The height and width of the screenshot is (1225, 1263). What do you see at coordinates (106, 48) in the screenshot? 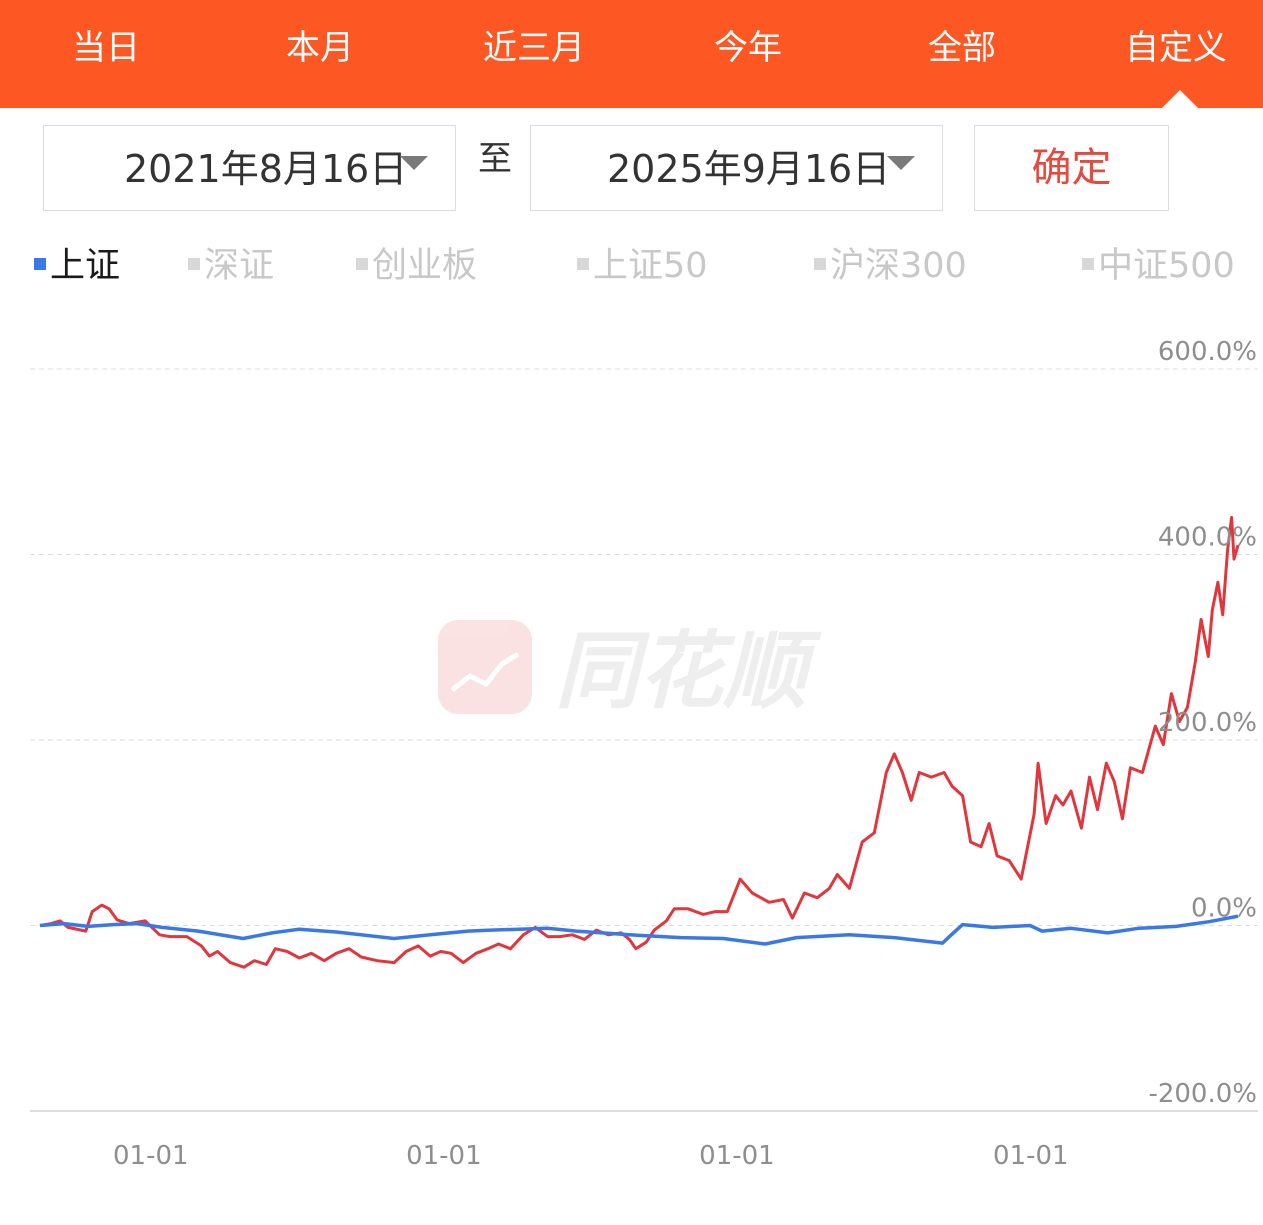
I see `tab-today: 当日` at bounding box center [106, 48].